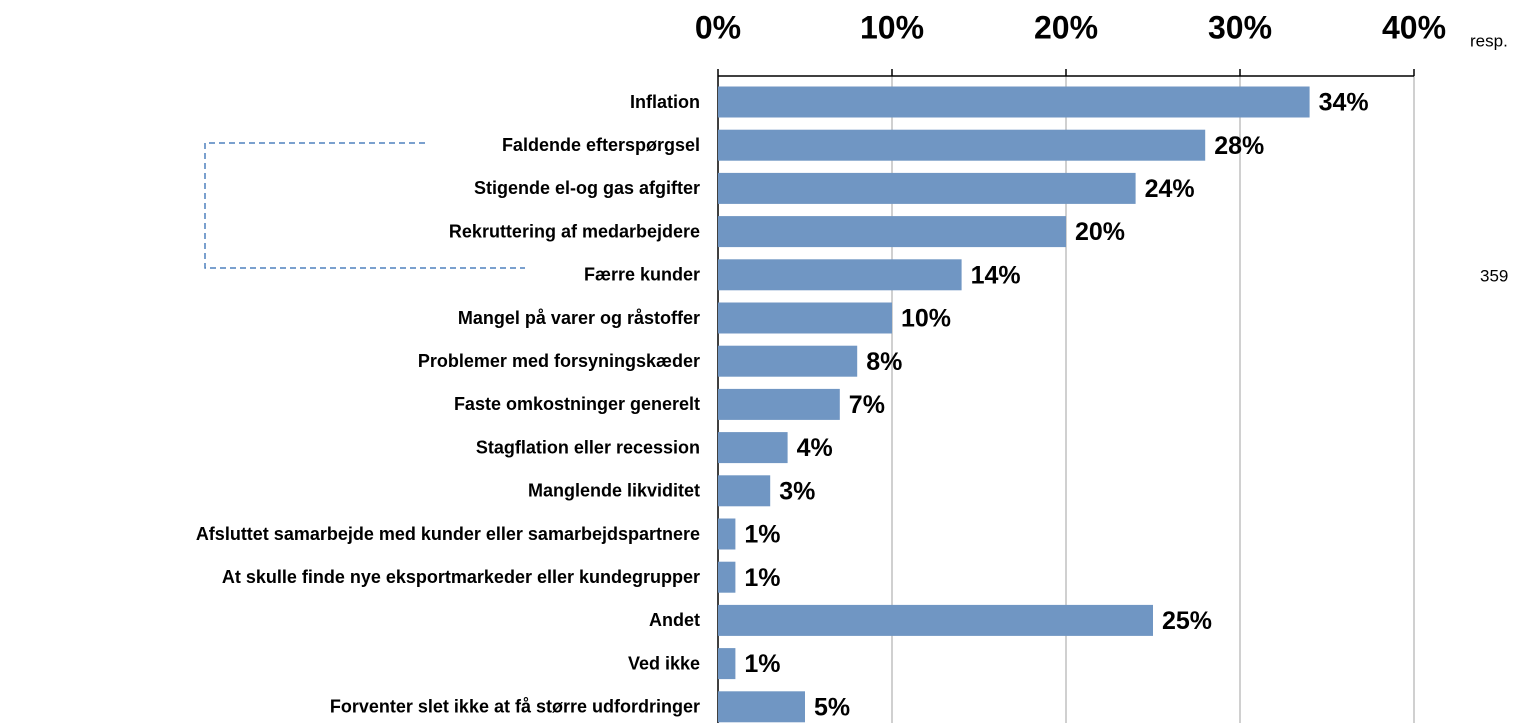  Describe the element at coordinates (642, 275) in the screenshot. I see `y-tick-label: Færre kunder` at that location.